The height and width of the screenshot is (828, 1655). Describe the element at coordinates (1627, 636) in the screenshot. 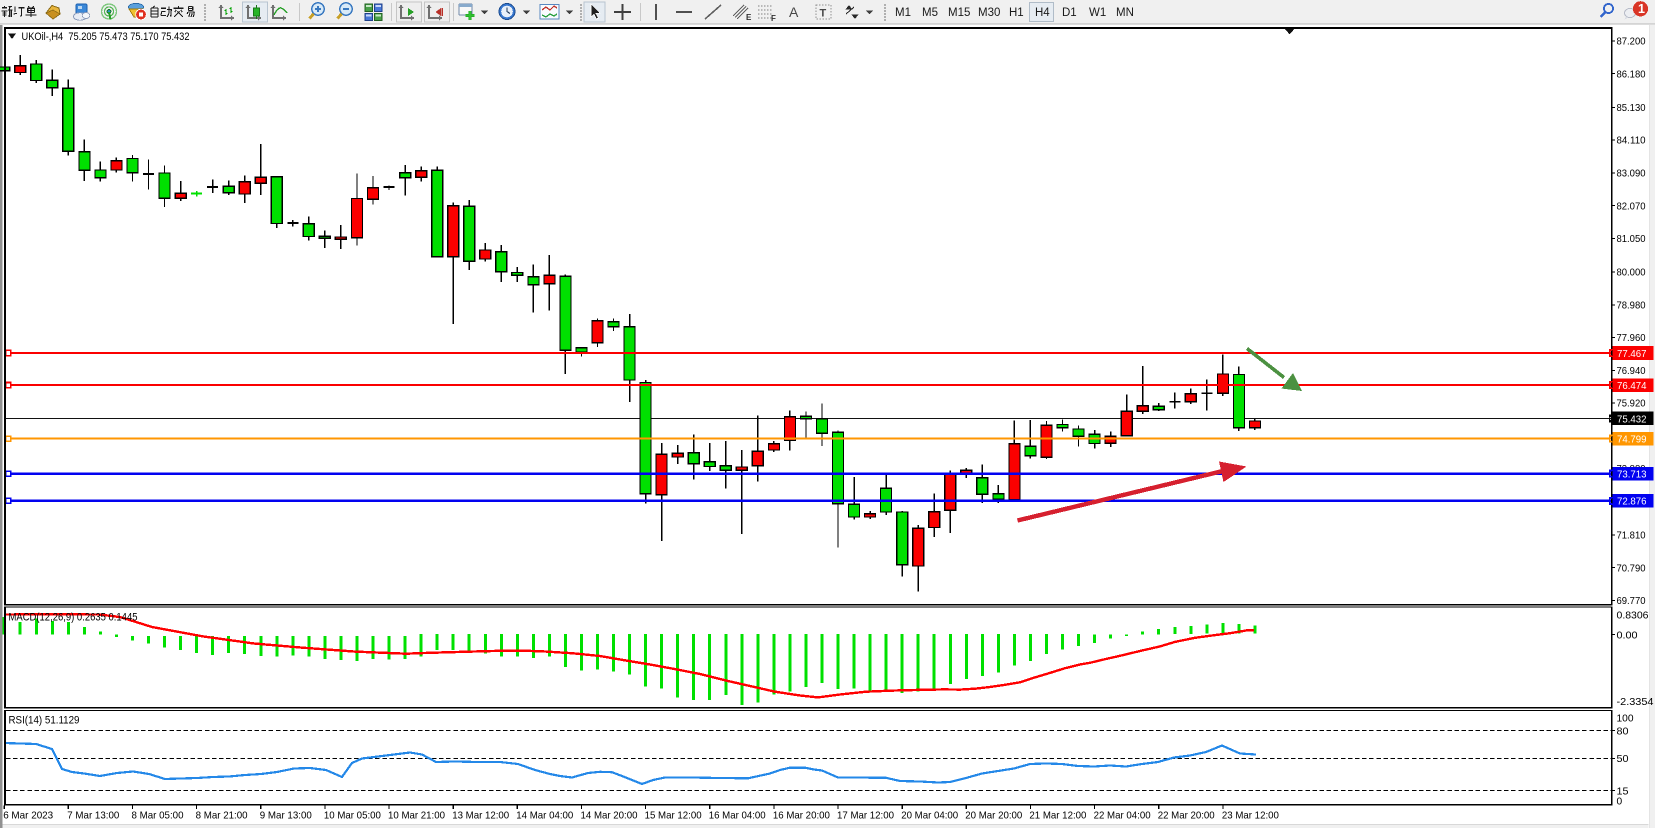

I see `svg-text: 0.00` at that location.